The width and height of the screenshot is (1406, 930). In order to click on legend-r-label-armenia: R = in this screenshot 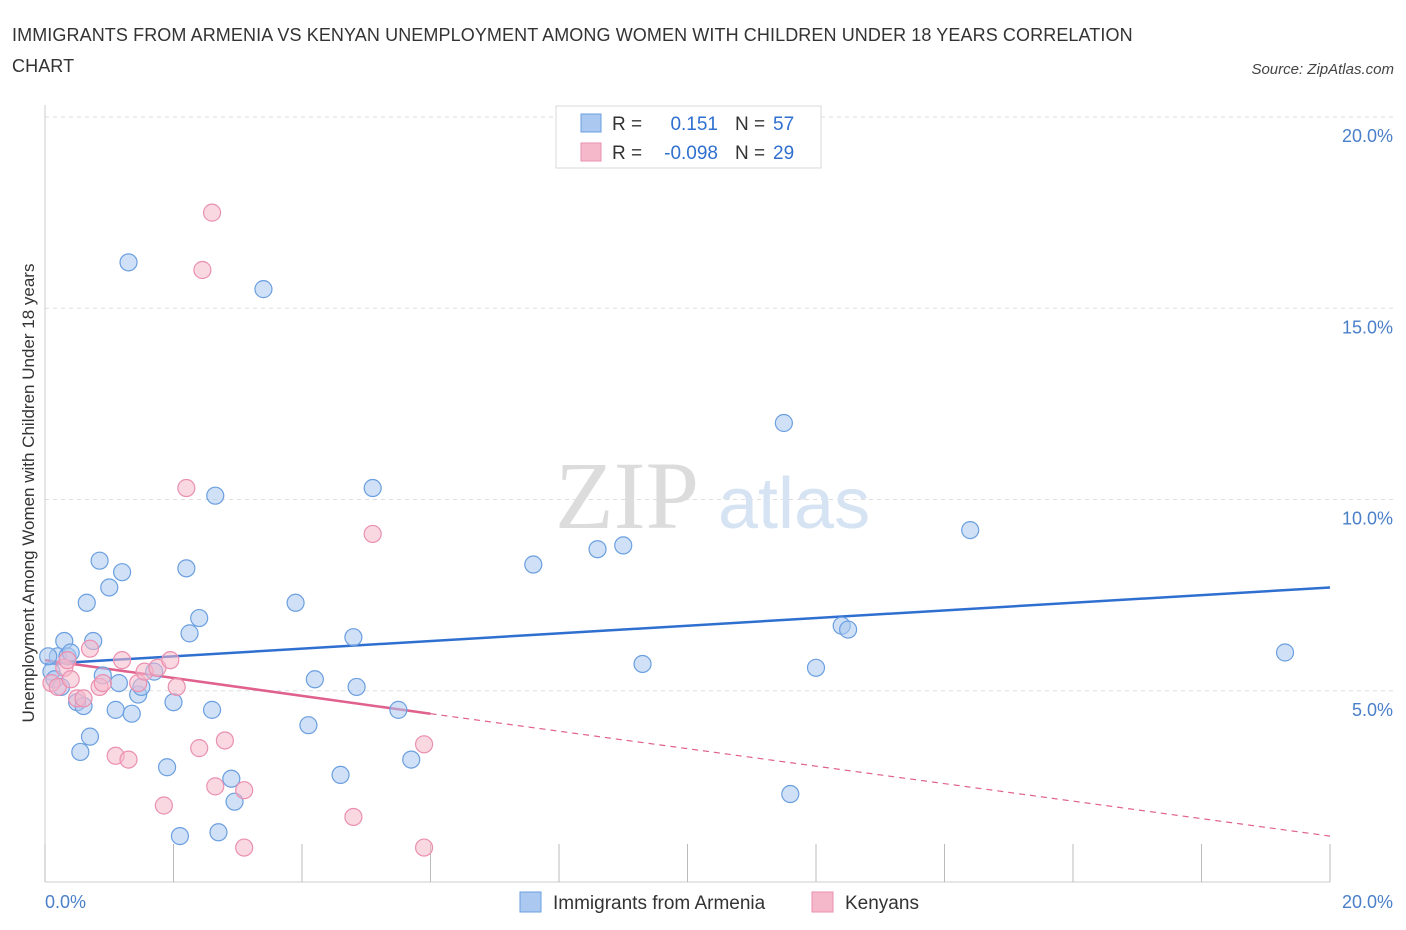, I will do `click(627, 124)`.